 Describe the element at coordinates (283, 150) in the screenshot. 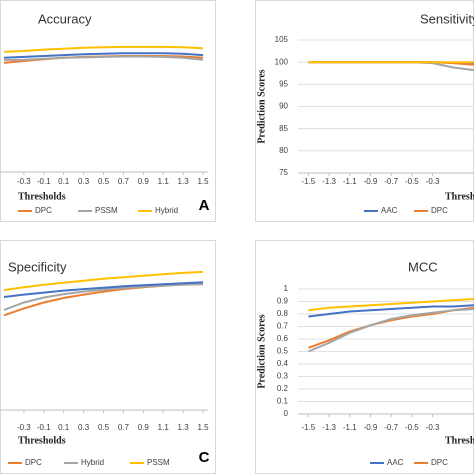

I see `y-tick-label: 80` at that location.